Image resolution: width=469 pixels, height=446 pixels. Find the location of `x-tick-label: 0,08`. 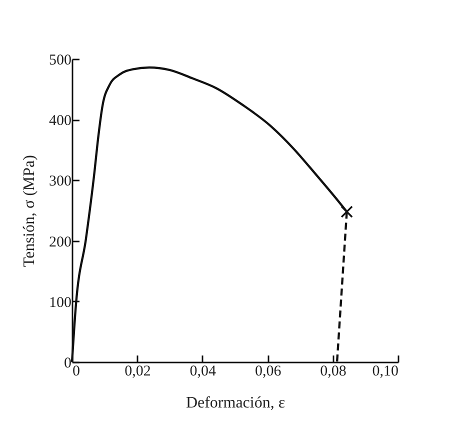

x-tick-label: 0,08 is located at coordinates (333, 372).